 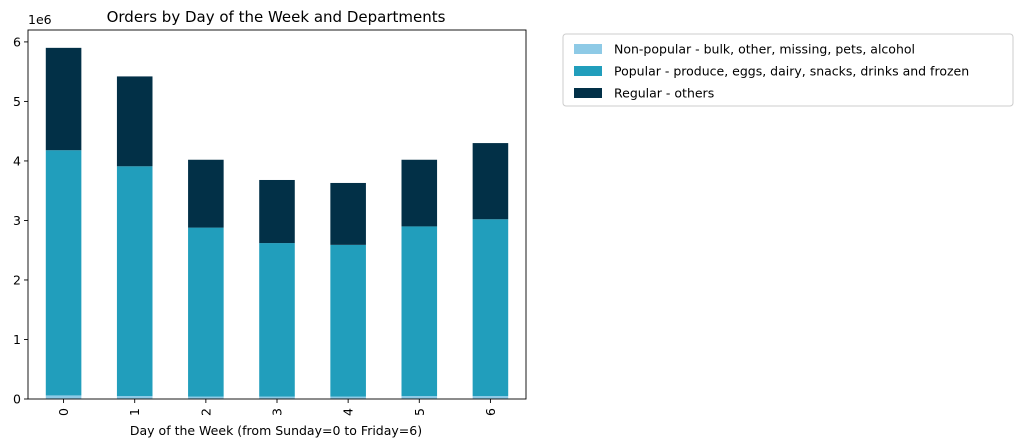 What do you see at coordinates (205, 412) in the screenshot?
I see `x-tick-label: 2` at bounding box center [205, 412].